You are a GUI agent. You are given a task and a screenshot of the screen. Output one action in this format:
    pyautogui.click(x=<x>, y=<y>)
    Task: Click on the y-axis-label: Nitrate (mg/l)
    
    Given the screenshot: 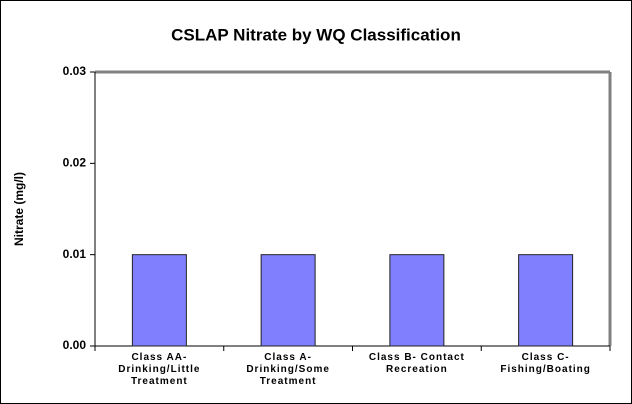 What is the action you would take?
    pyautogui.click(x=19, y=209)
    